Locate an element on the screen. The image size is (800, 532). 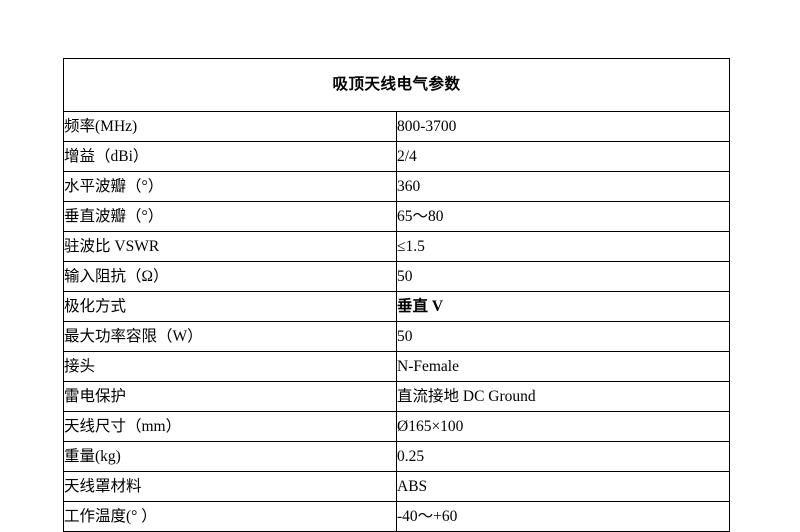
parameter-label: 工作温度(° ） is located at coordinates (230, 516).